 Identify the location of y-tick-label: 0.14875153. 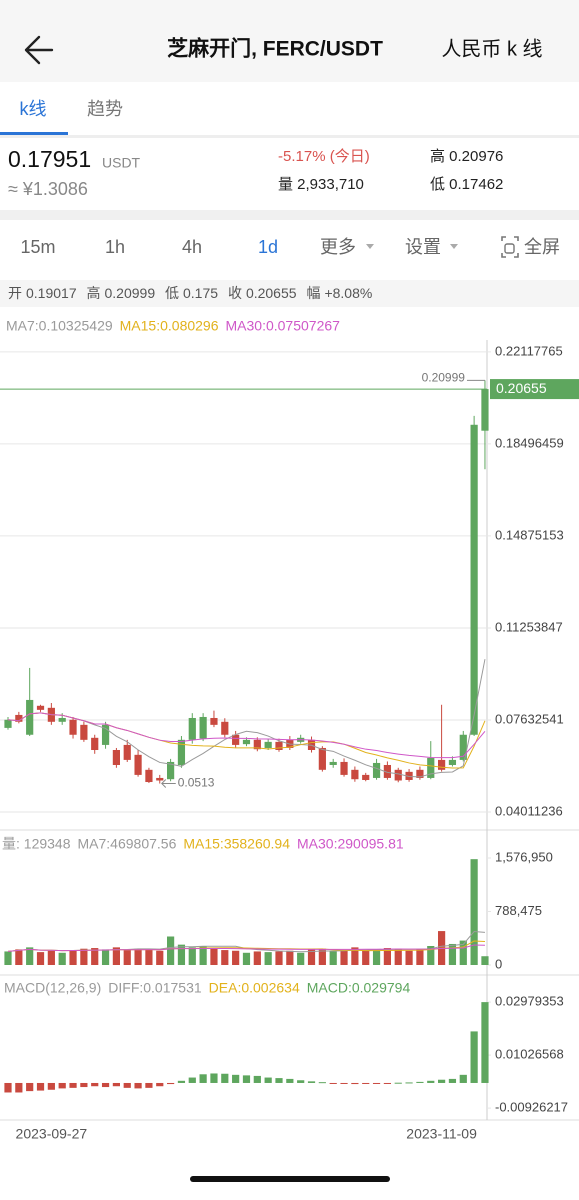
(529, 534).